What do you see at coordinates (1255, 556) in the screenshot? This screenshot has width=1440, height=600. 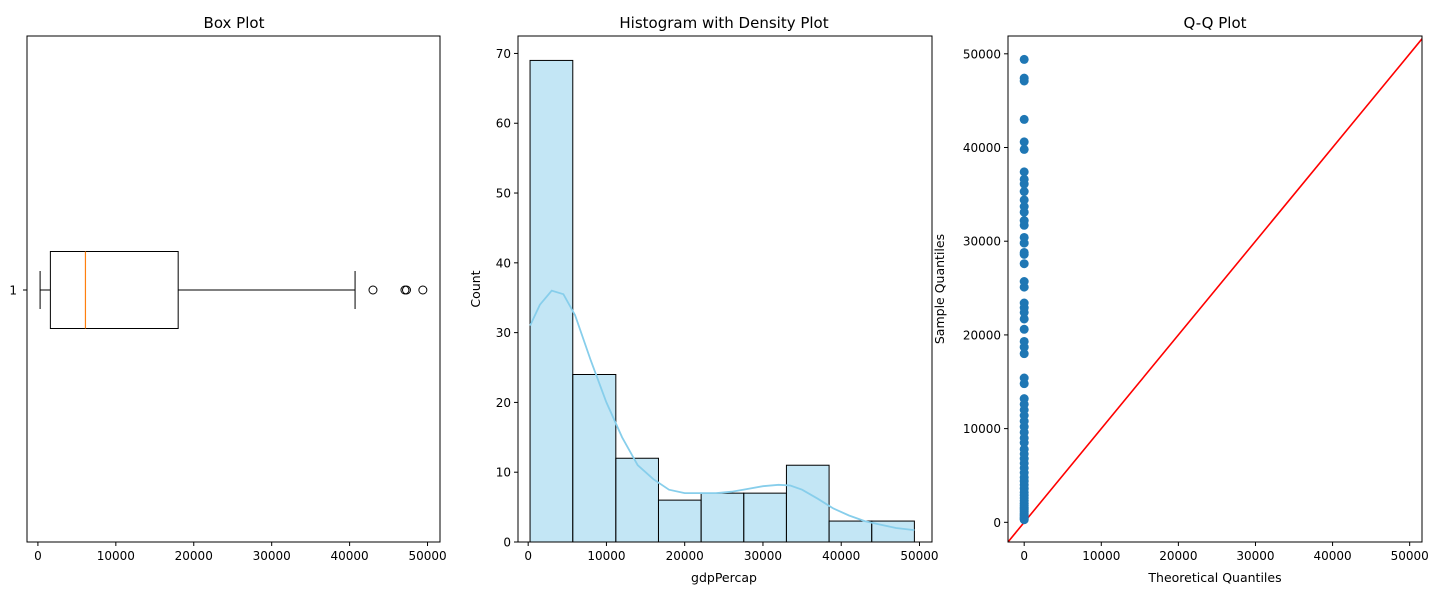 I see `qq-plot-x-tick-label: 30000` at bounding box center [1255, 556].